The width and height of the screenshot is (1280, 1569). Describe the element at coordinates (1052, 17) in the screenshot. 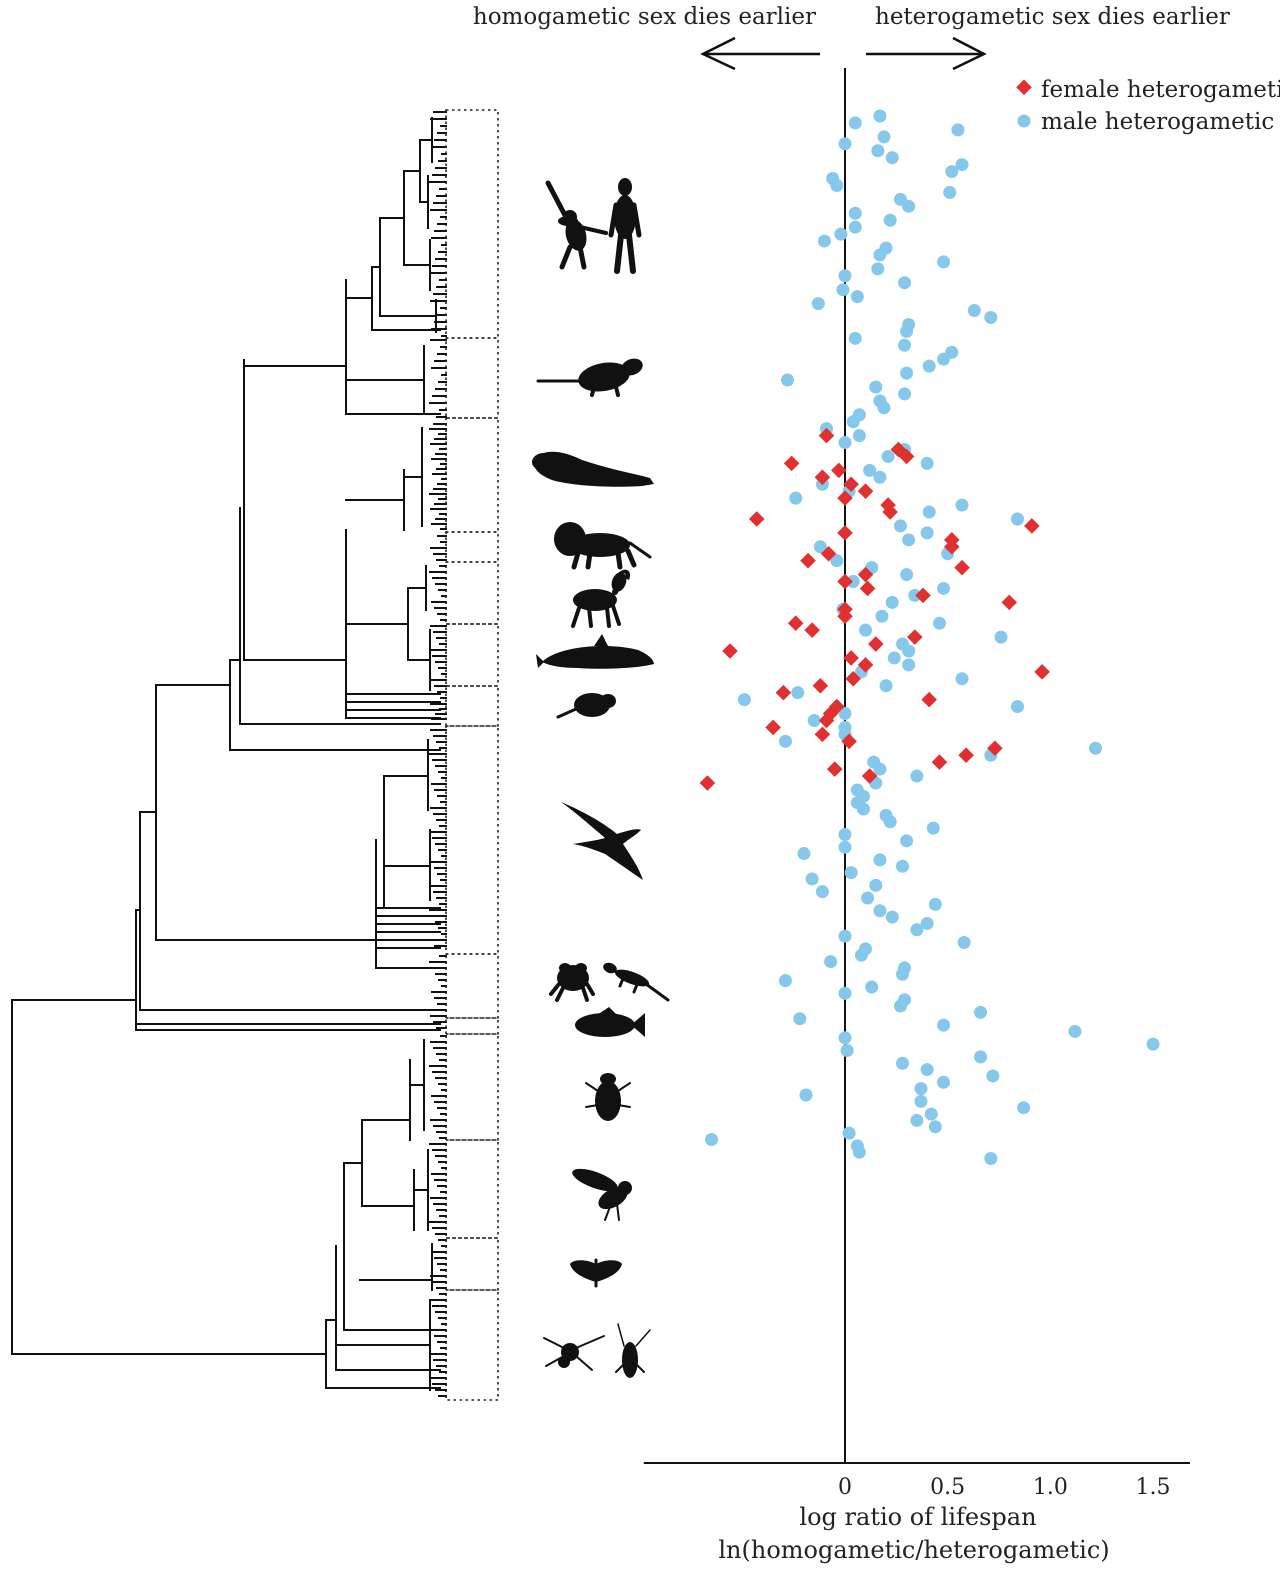

I see `direction-label-right: heterogametic sex dies earlier` at that location.